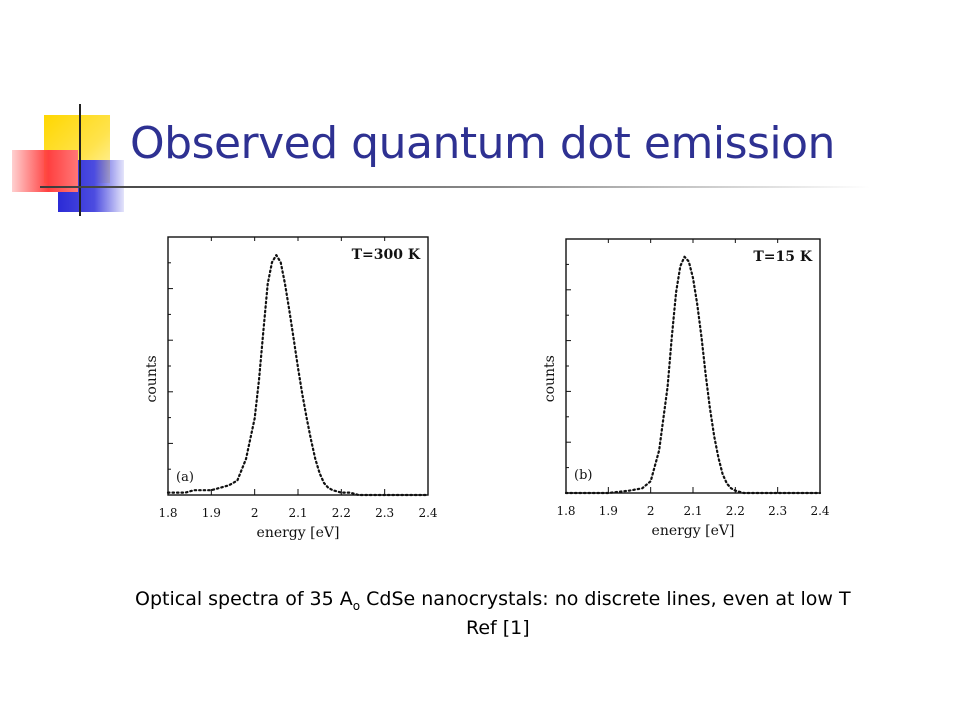 This screenshot has width=960, height=720. I want to click on chart-b-y-axis-label: counts, so click(550, 378).